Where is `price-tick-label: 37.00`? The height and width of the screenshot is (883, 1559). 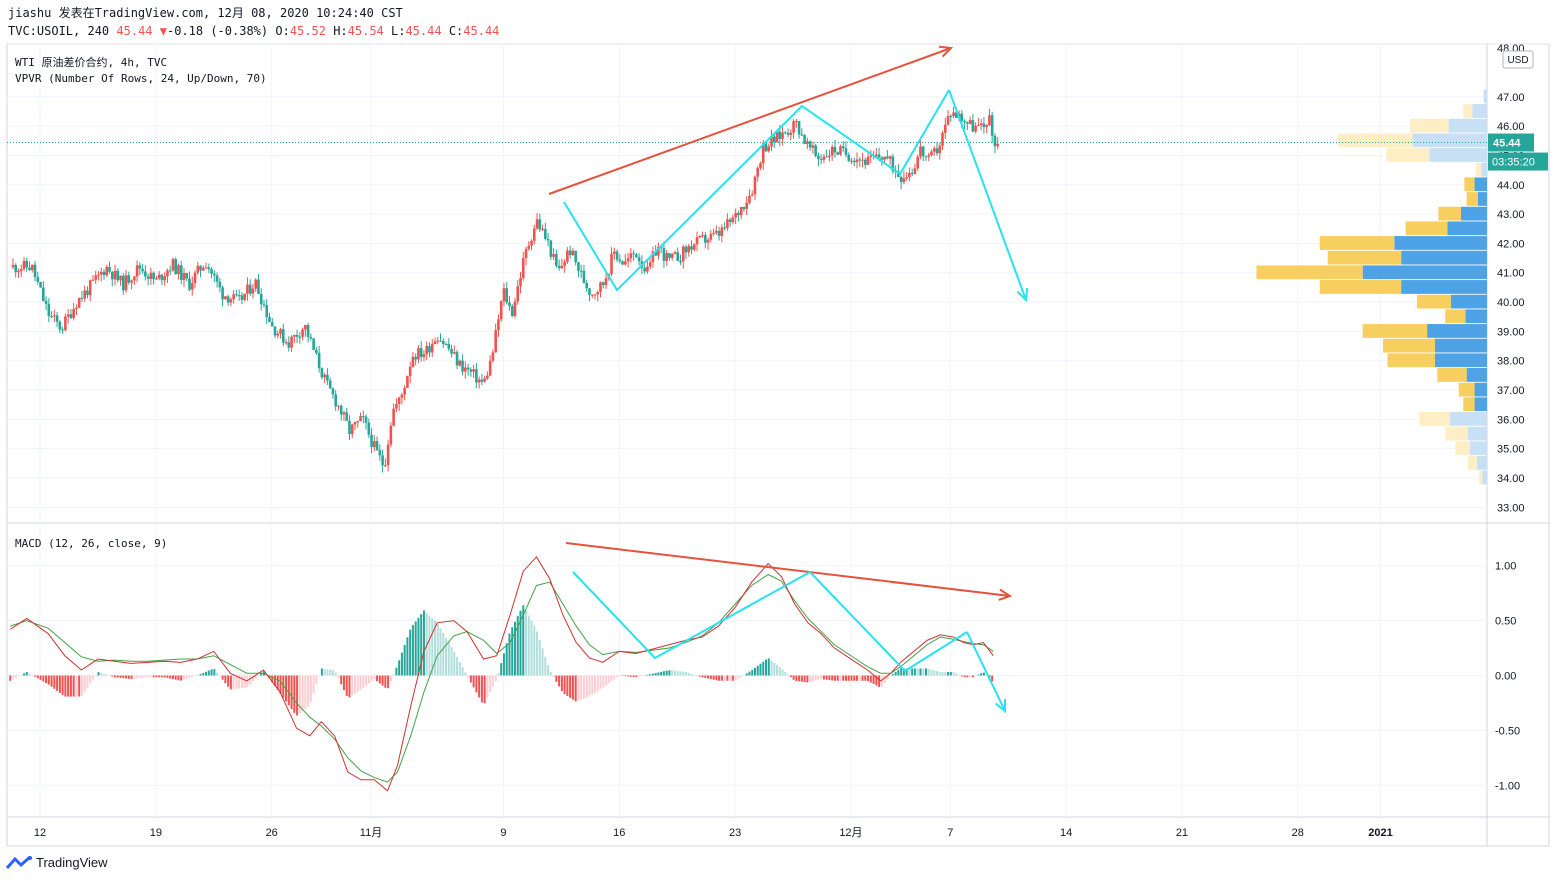
price-tick-label: 37.00 is located at coordinates (1511, 391).